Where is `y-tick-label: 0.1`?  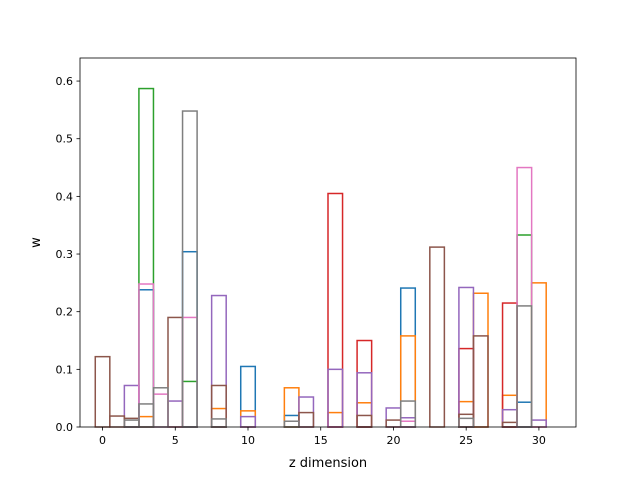
y-tick-label: 0.1 is located at coordinates (65, 369).